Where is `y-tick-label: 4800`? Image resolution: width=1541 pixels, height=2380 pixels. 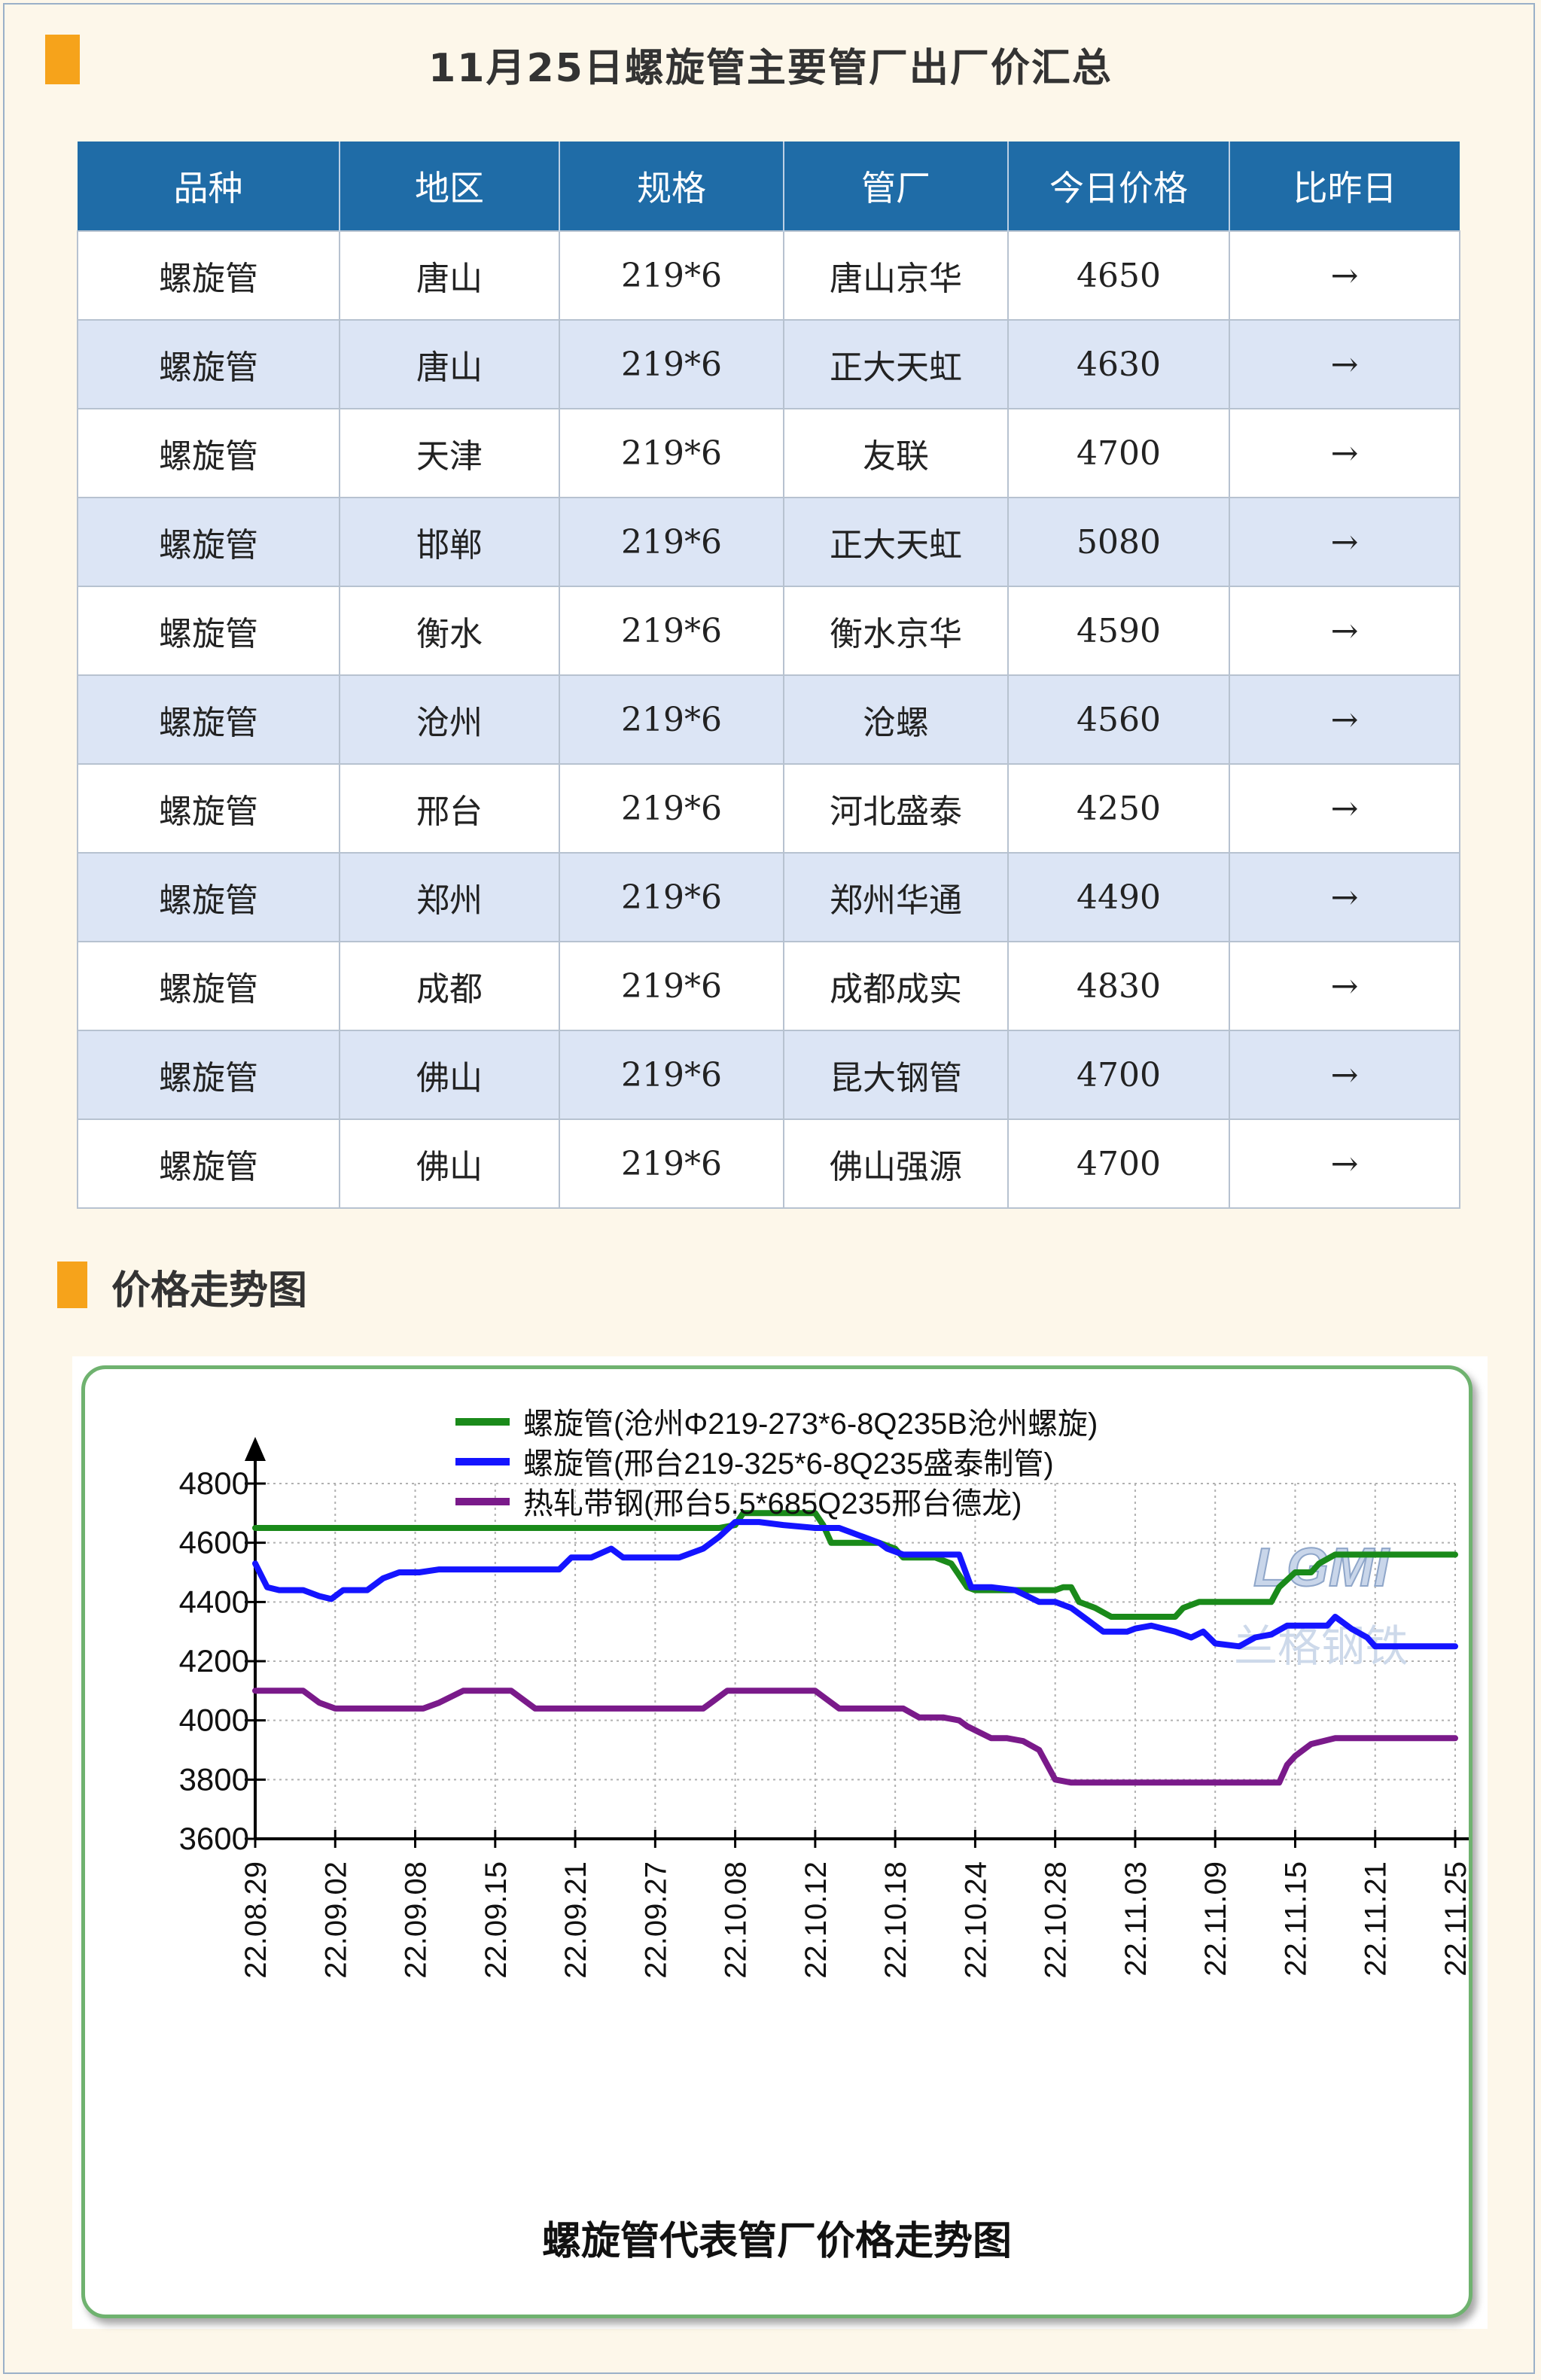
y-tick-label: 4800 is located at coordinates (214, 1483).